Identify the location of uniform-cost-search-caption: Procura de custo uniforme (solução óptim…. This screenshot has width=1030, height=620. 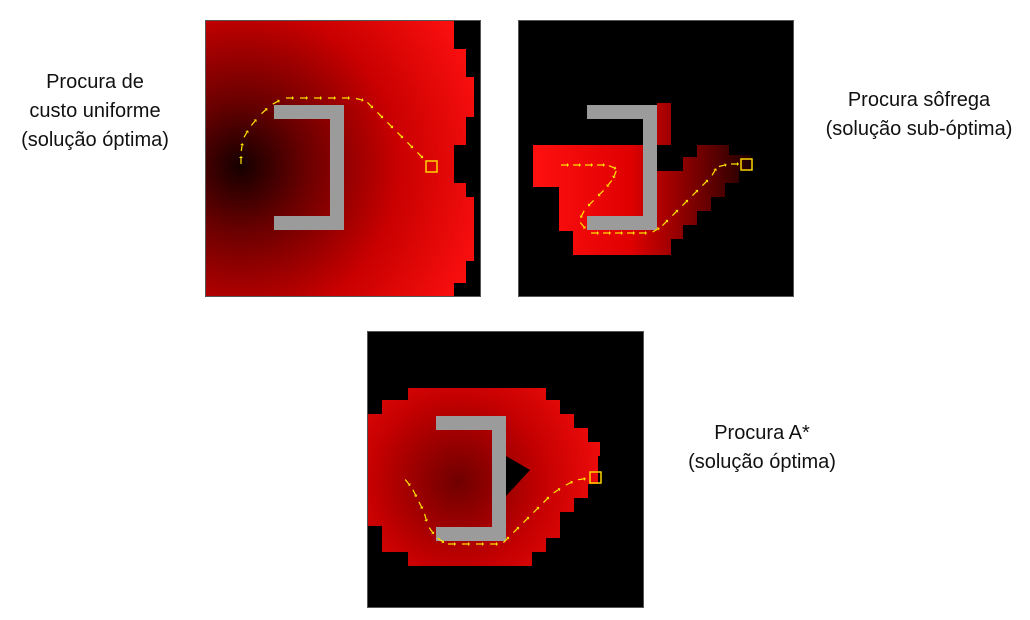
(95, 111).